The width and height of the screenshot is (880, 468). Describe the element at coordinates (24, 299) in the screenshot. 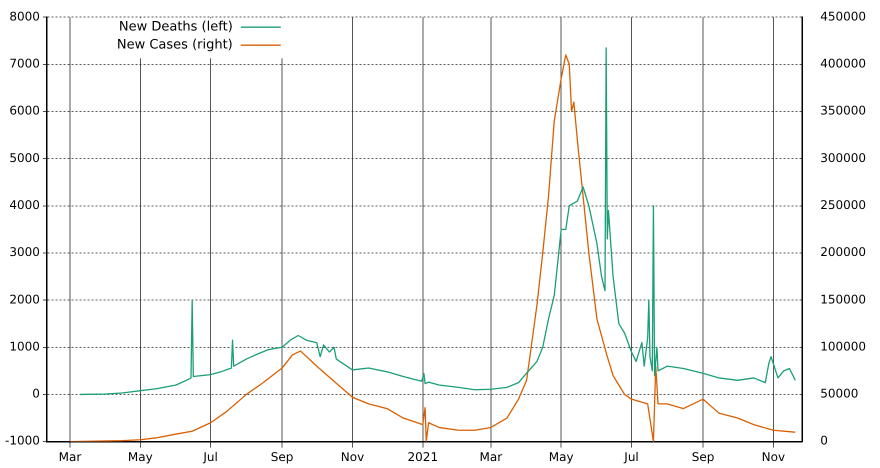

I see `y-tick-label: 2000` at that location.